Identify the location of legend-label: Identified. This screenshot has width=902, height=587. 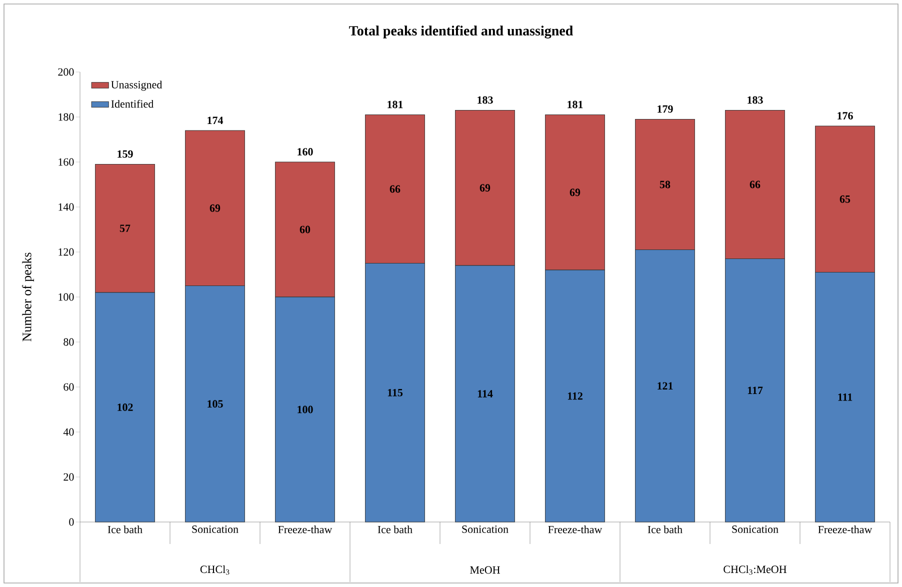
(132, 104).